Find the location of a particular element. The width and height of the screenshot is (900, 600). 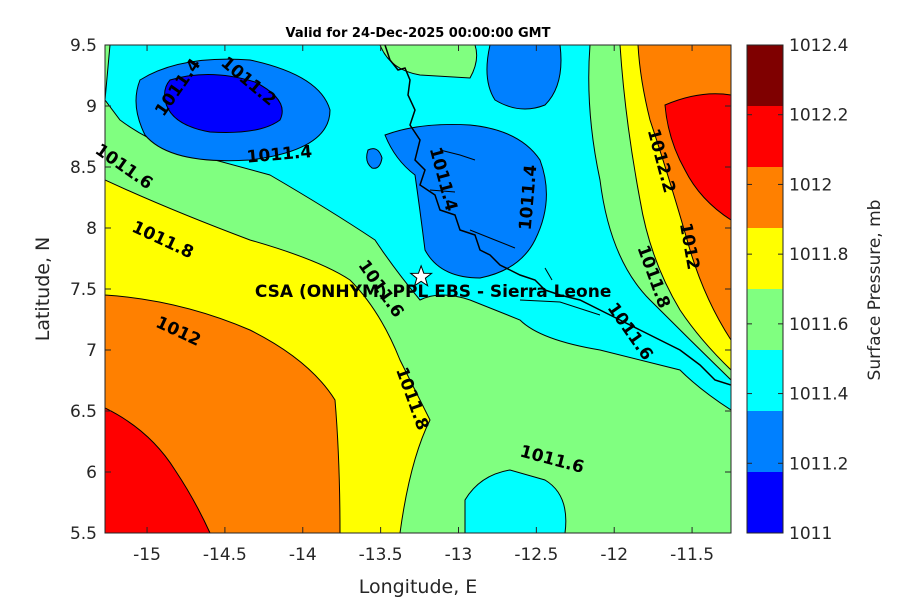

colorbar-tick-label: 1011.4 is located at coordinates (818, 395).